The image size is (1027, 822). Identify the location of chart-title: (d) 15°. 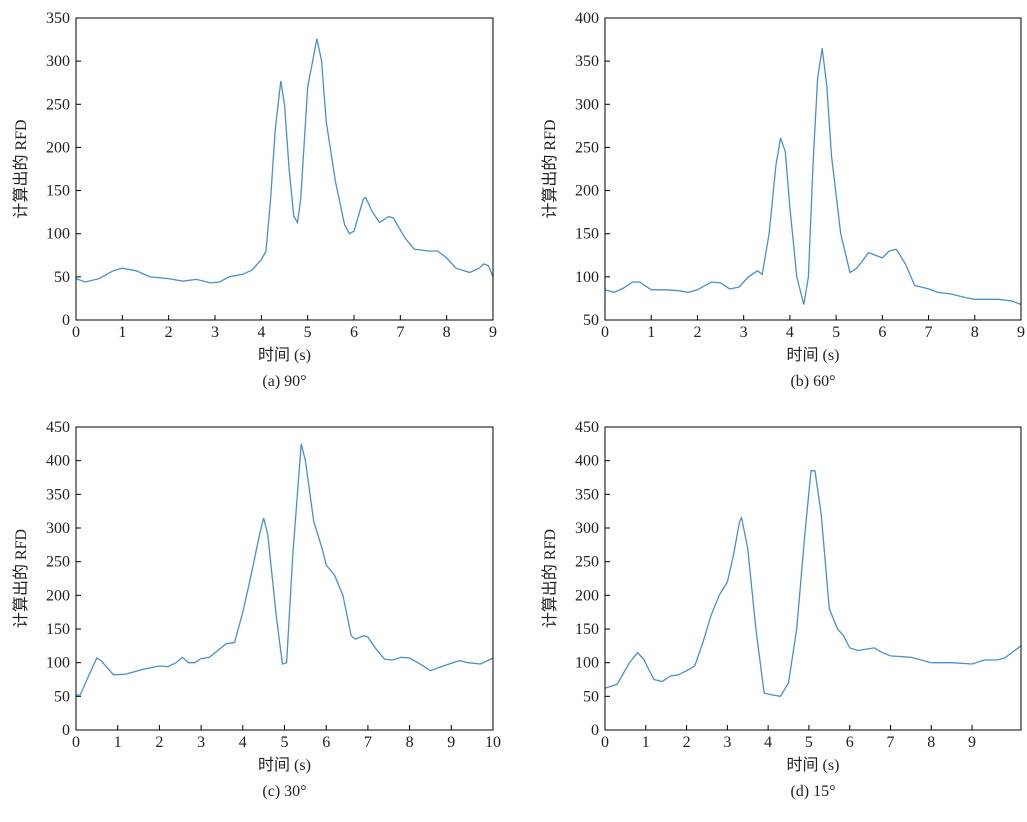
(812, 791).